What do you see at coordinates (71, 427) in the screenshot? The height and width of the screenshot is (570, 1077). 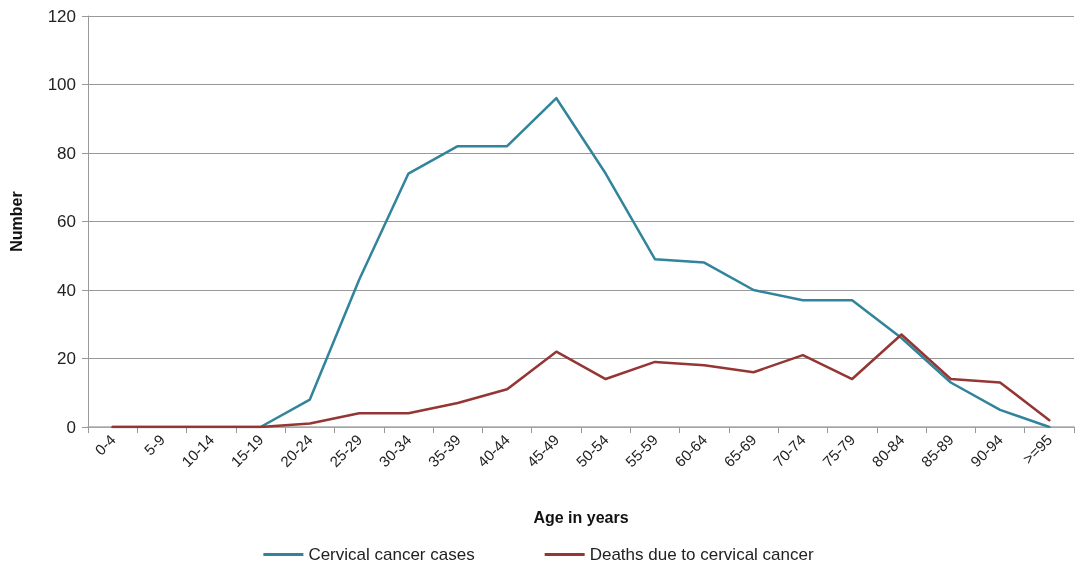 I see `y-tick-label: 0` at bounding box center [71, 427].